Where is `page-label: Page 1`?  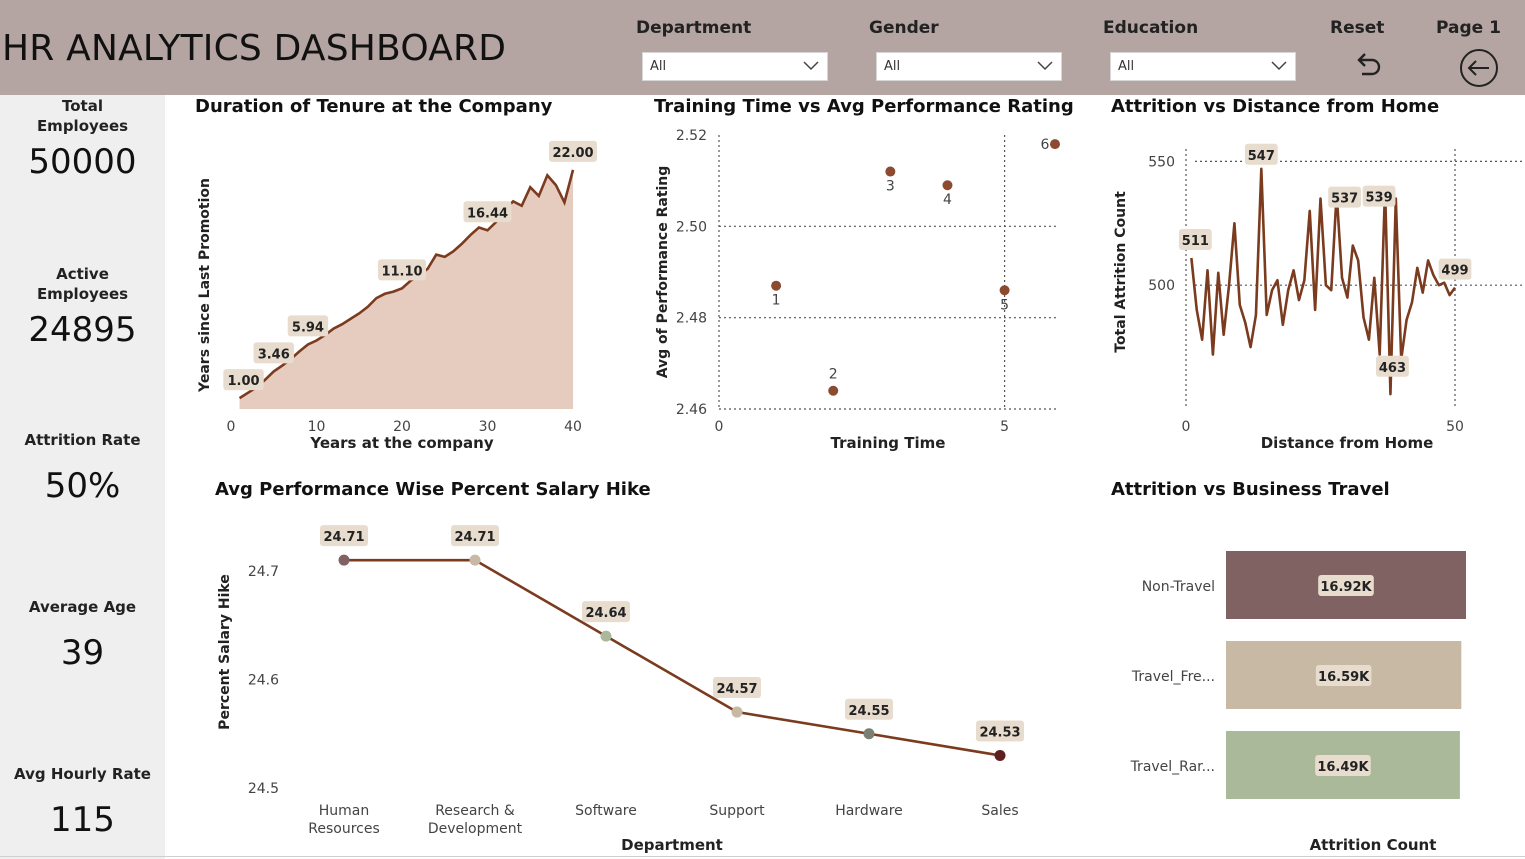 page-label: Page 1 is located at coordinates (1468, 28).